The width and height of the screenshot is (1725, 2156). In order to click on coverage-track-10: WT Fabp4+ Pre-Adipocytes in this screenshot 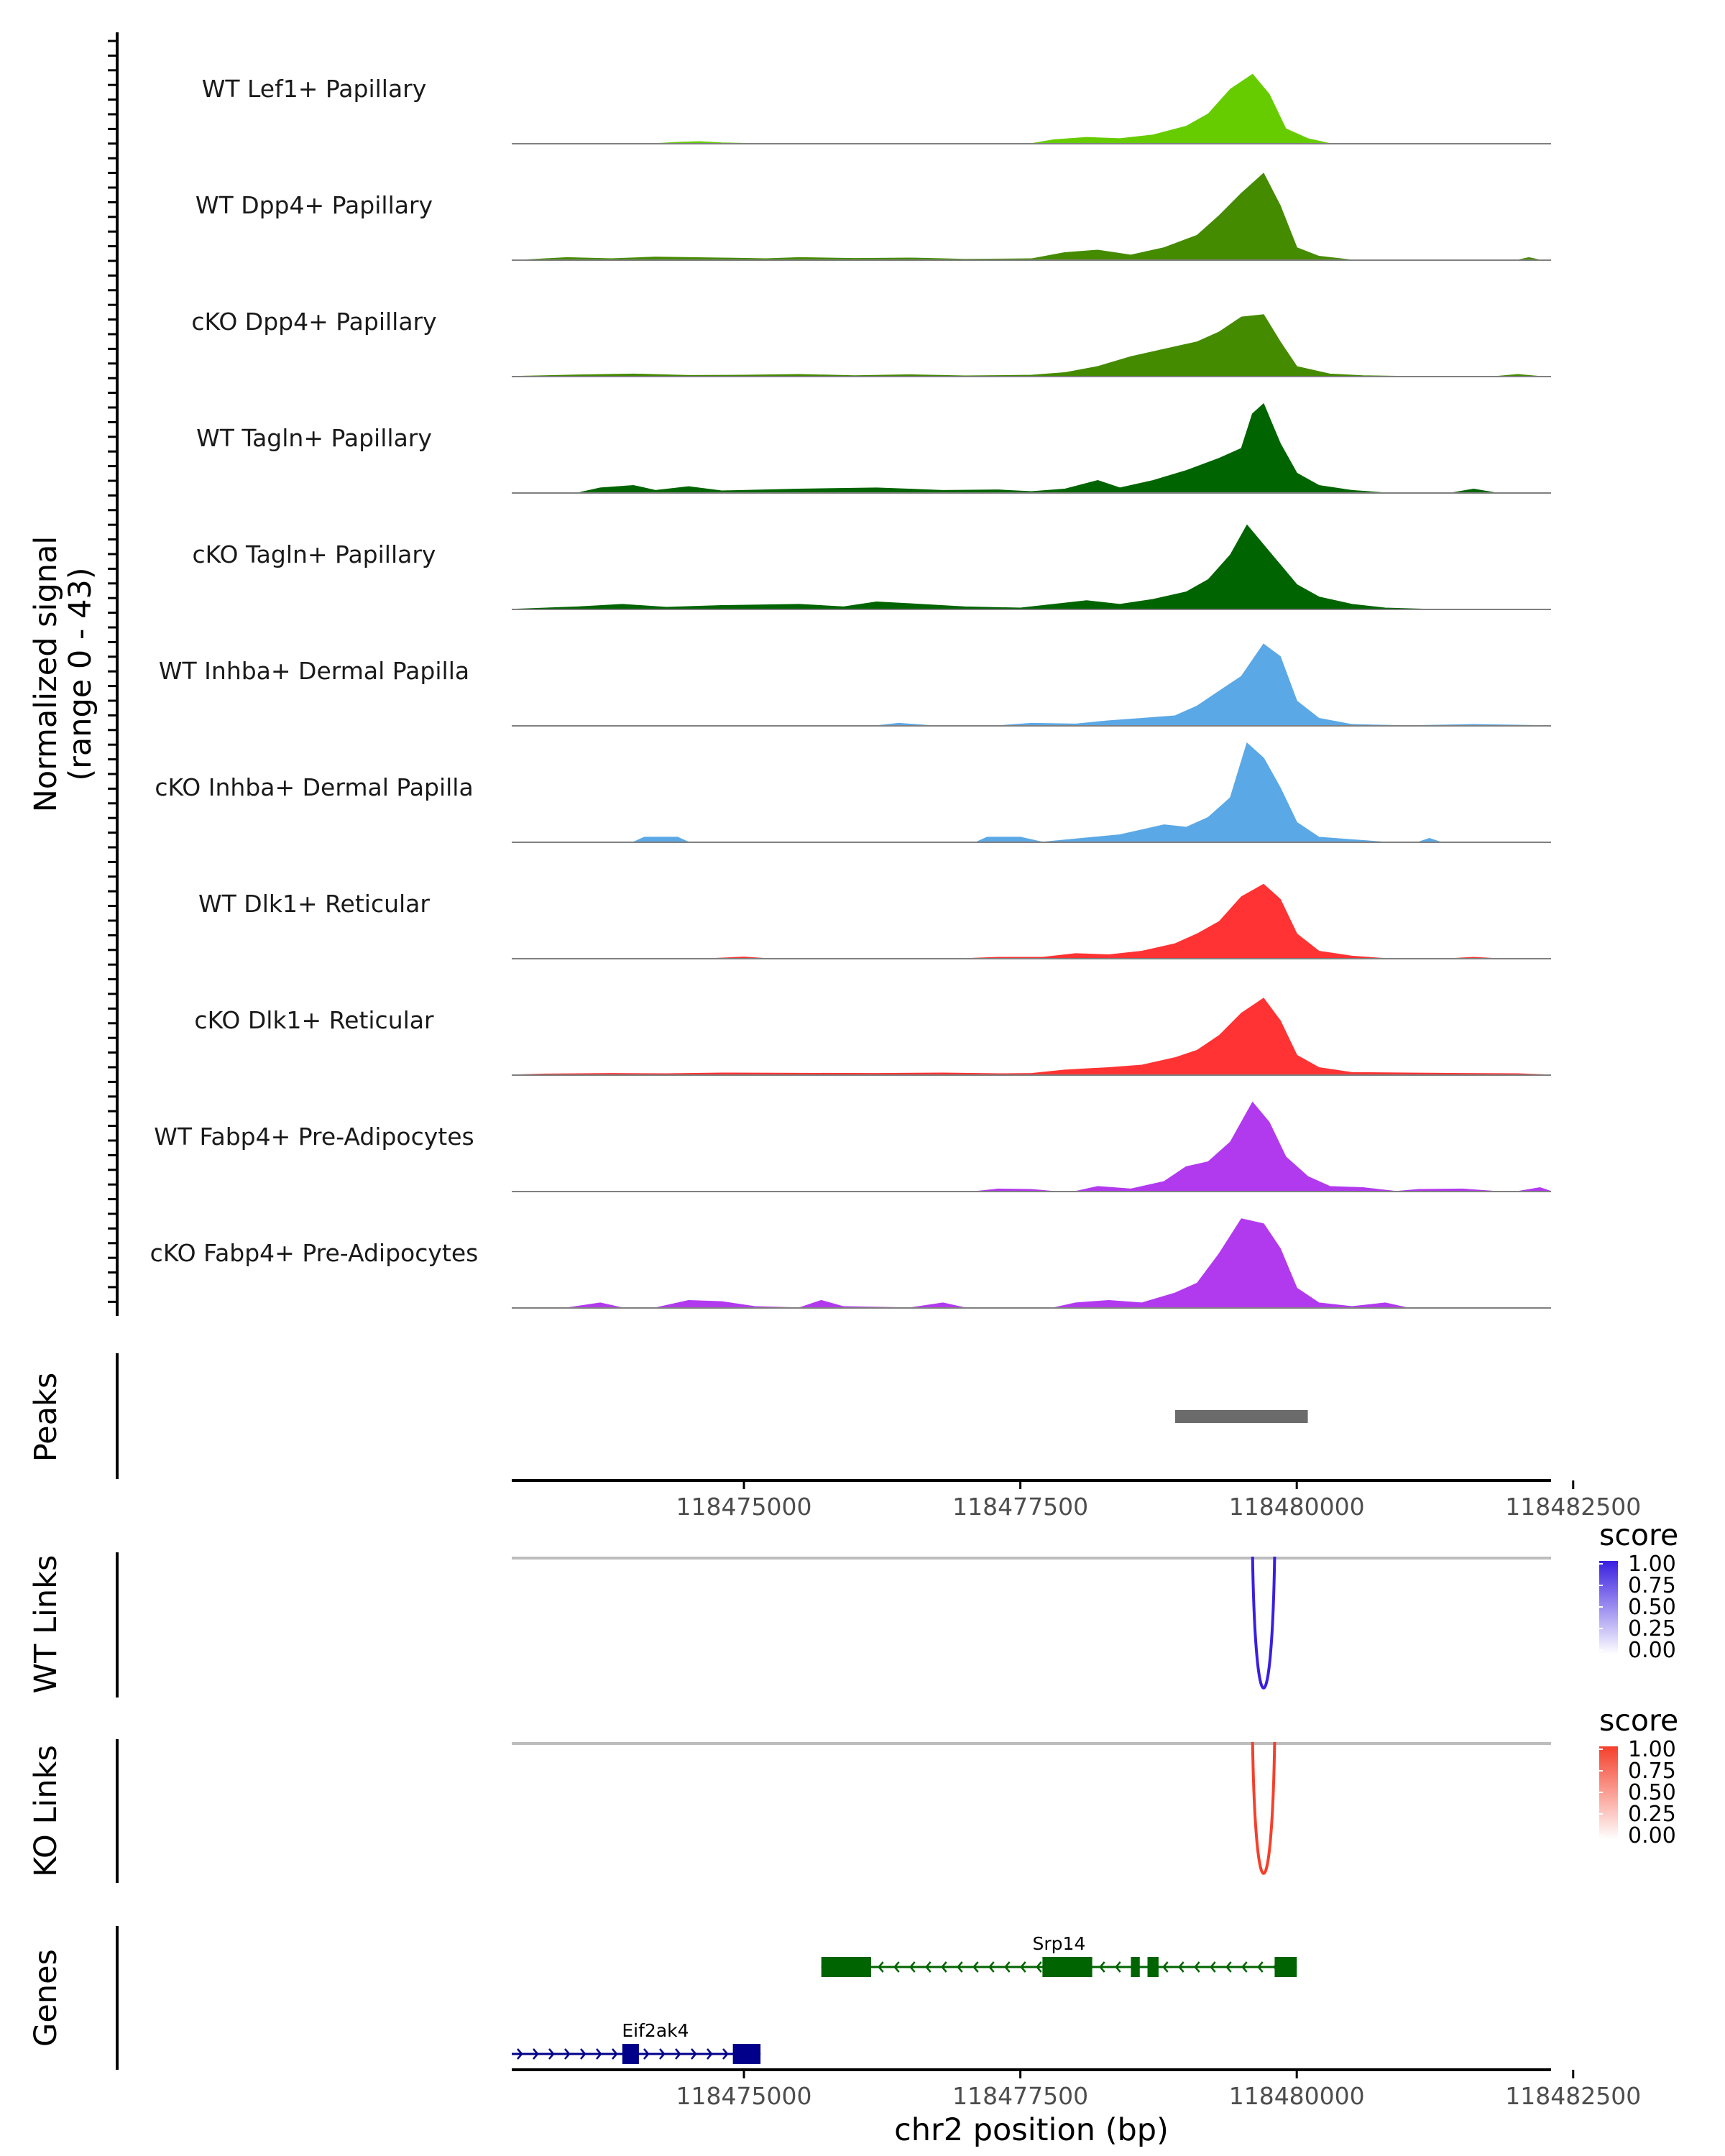, I will do `click(853, 1146)`.